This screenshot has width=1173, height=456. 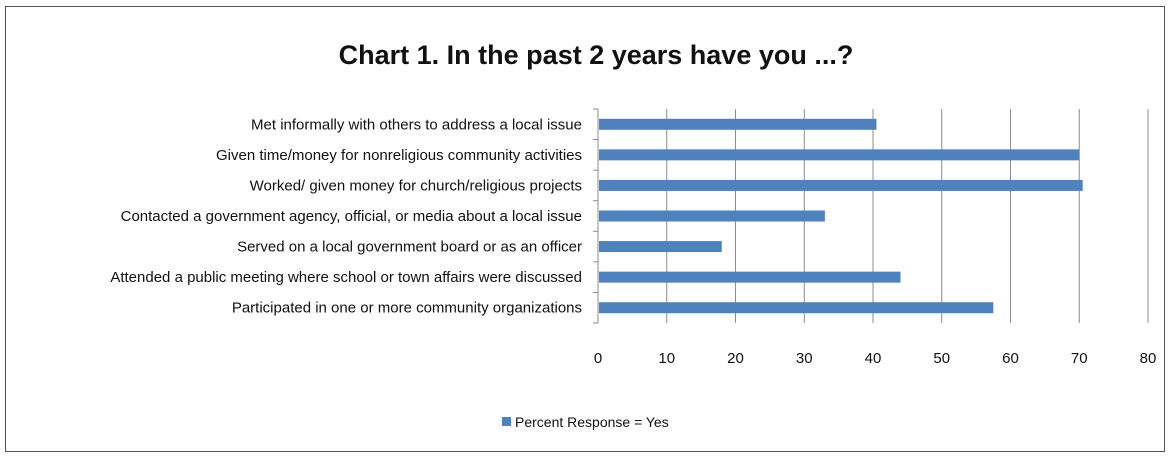 What do you see at coordinates (1010, 358) in the screenshot?
I see `x-tick-label: 60` at bounding box center [1010, 358].